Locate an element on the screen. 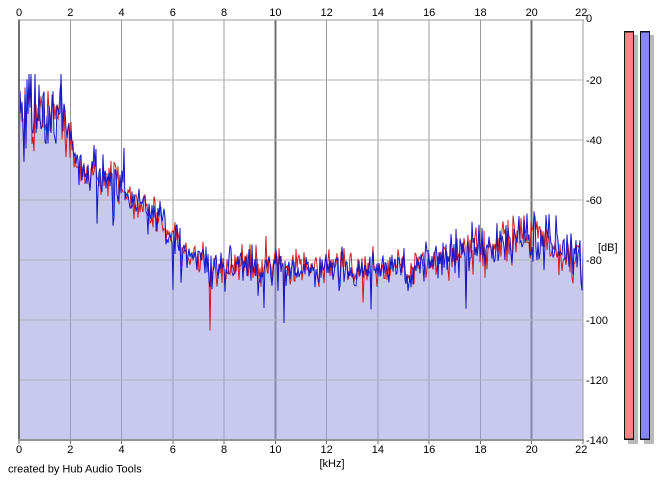  svg-text: -120 is located at coordinates (597, 381).